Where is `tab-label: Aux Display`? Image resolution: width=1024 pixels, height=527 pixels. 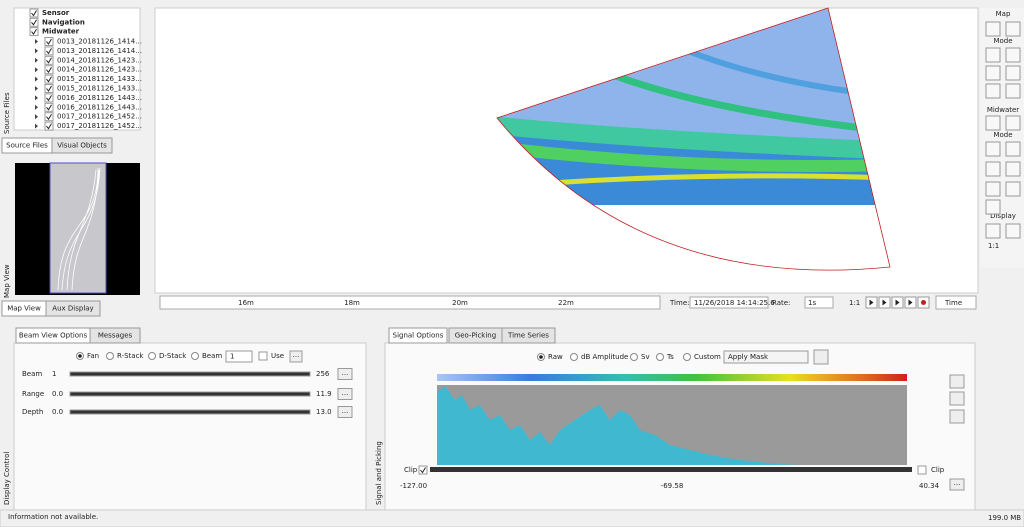
tab-label: Aux Display is located at coordinates (72, 309).